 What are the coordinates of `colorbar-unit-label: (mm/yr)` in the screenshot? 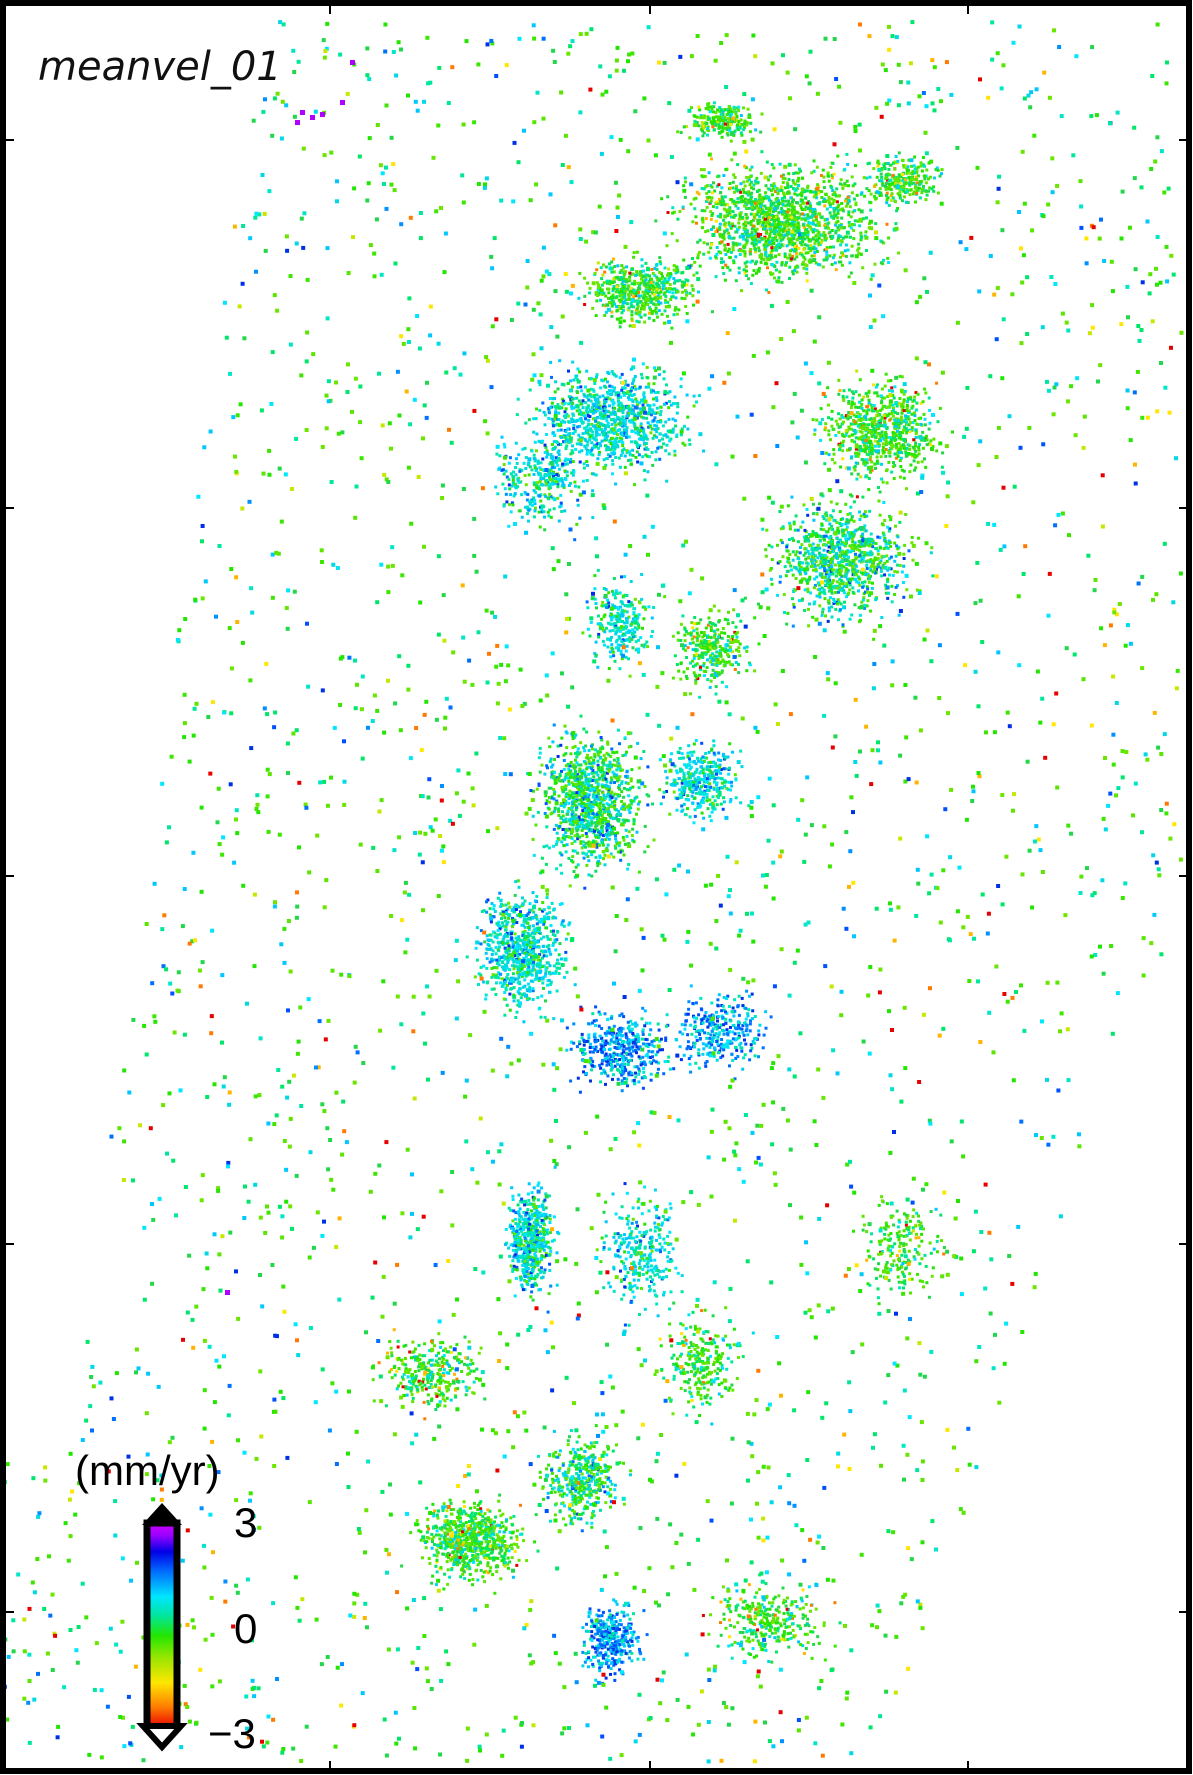 It's located at (147, 1470).